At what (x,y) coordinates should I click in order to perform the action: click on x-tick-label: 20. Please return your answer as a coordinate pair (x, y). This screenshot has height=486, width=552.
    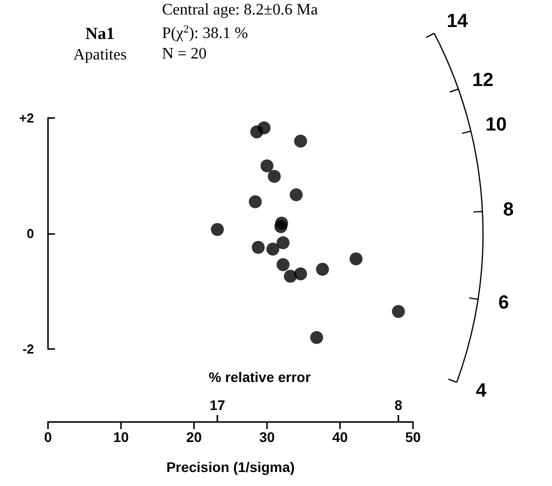
    Looking at the image, I should click on (194, 437).